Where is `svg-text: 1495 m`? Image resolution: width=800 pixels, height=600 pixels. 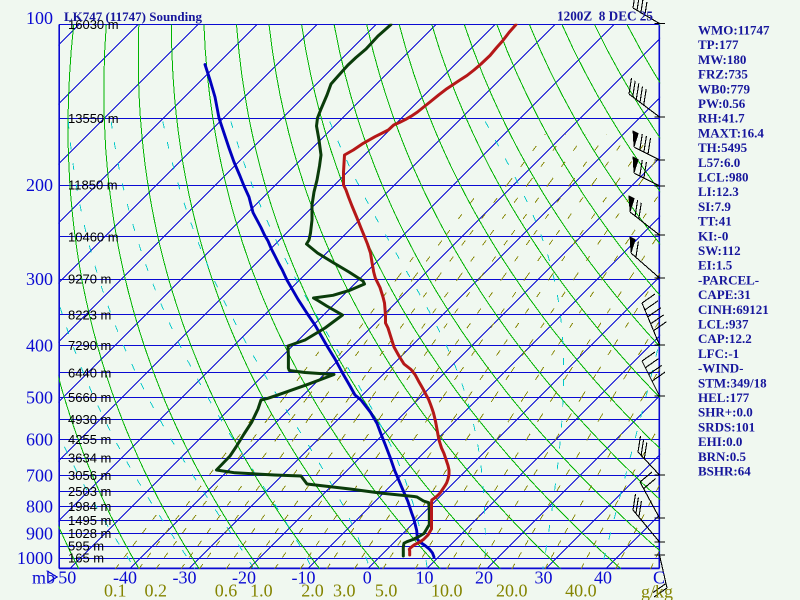 svg-text: 1495 m is located at coordinates (89, 520).